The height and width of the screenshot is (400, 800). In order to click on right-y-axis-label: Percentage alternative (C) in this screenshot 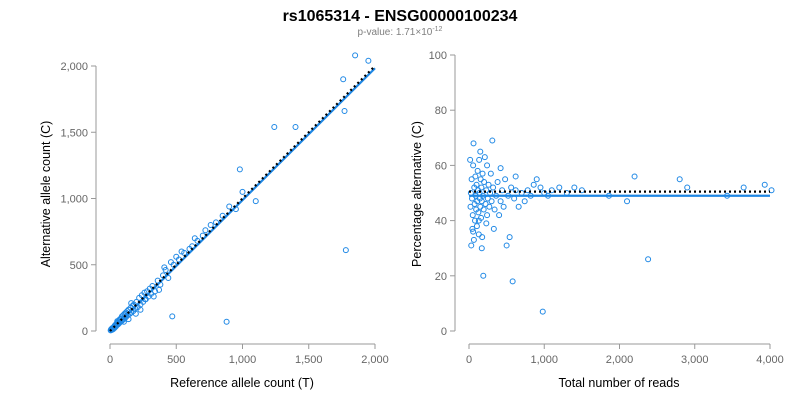, I will do `click(417, 194)`.